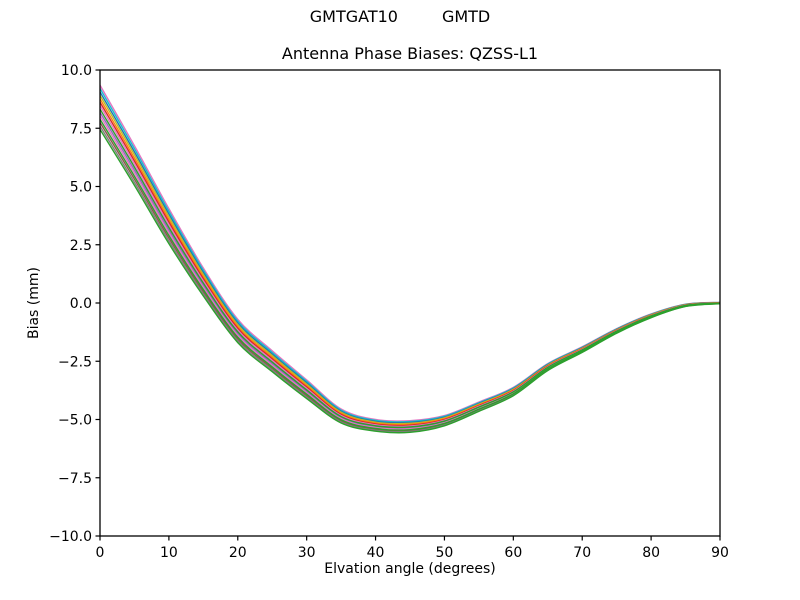  Describe the element at coordinates (582, 553) in the screenshot. I see `x-tick-label: 70` at that location.